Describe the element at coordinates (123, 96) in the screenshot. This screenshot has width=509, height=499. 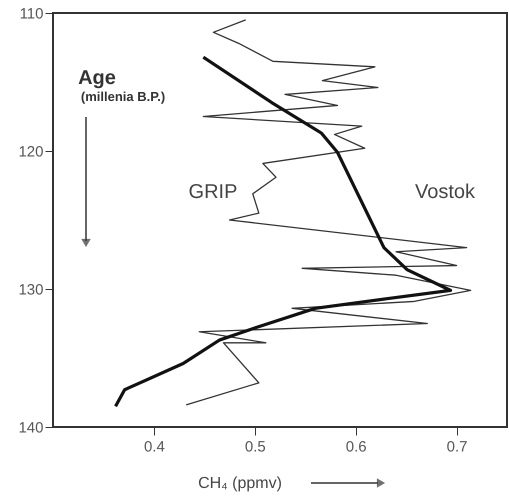
I see `annotation: (millenia B.P.)` at that location.